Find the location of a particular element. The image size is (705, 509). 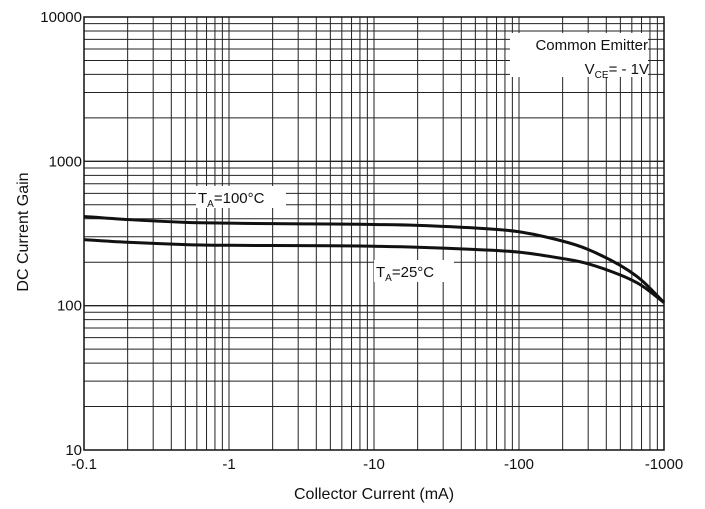

y-axis-label: DC Current Gain is located at coordinates (23, 231).